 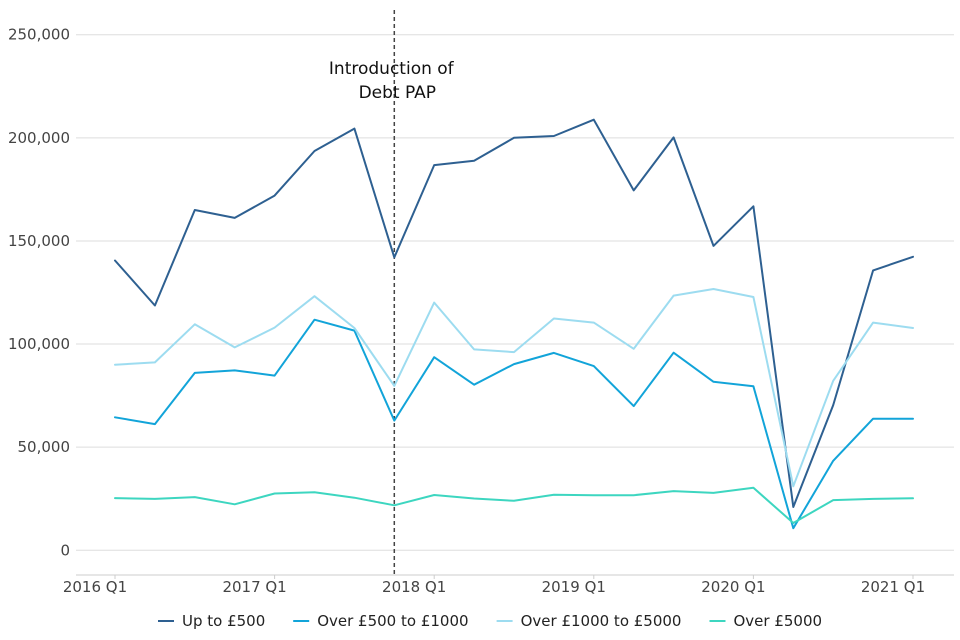 I want to click on annotation-label-line1: Introduction of, so click(x=392, y=69).